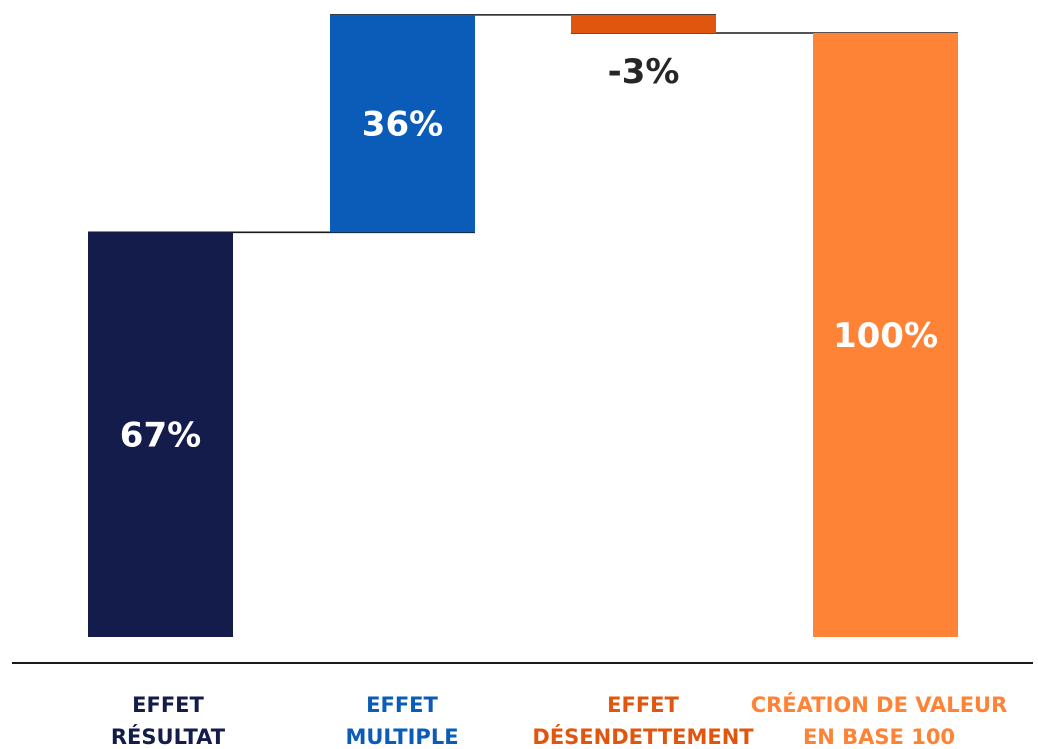  I want to click on category-label-3-line-2: DÉSENDETTEMENT, so click(643, 736).